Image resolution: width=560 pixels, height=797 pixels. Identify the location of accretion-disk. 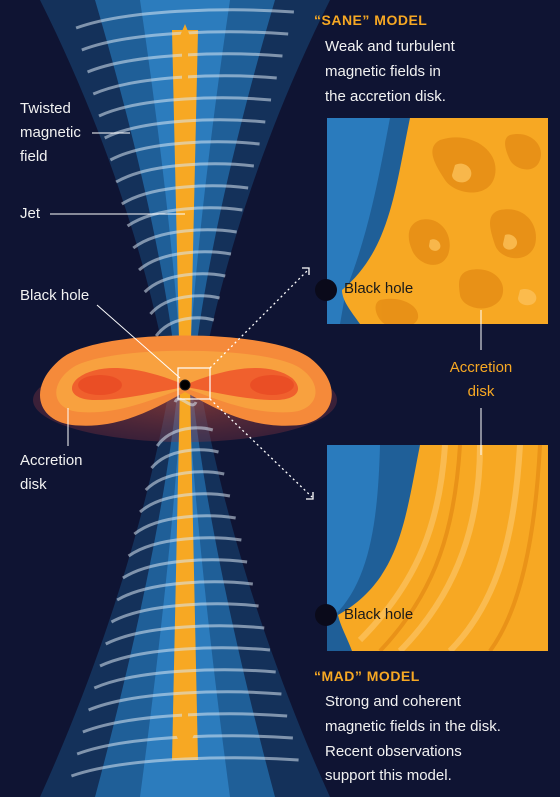
(185, 380).